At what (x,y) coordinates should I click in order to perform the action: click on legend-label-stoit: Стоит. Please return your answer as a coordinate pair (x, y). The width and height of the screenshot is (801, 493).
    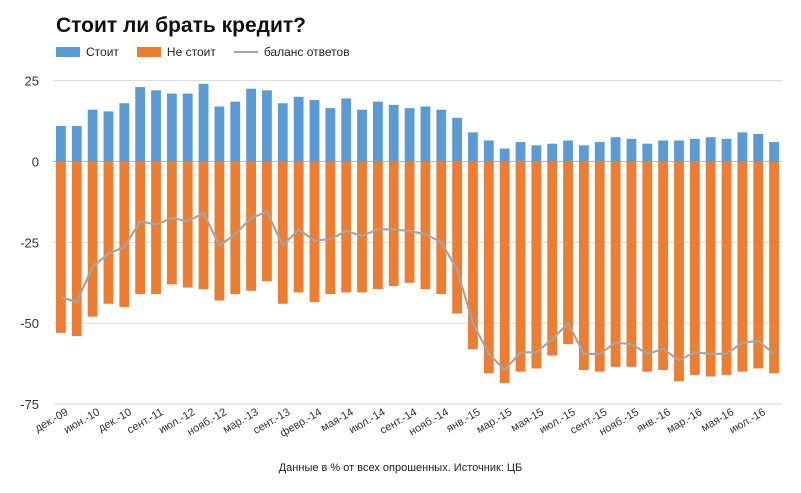
    Looking at the image, I should click on (102, 52).